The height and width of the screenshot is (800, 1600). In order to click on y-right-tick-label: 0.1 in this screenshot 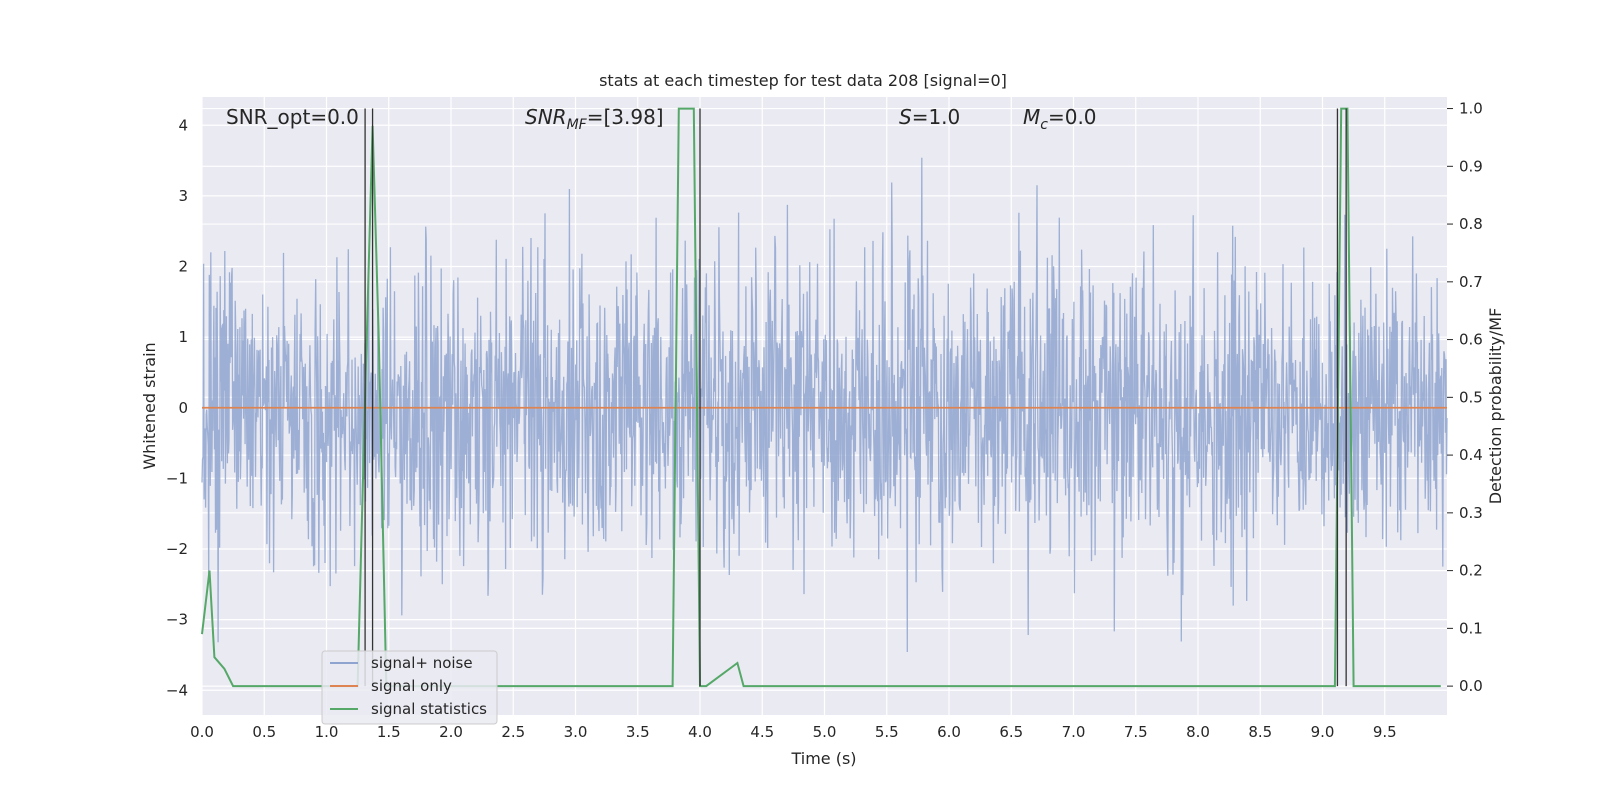, I will do `click(1471, 628)`.